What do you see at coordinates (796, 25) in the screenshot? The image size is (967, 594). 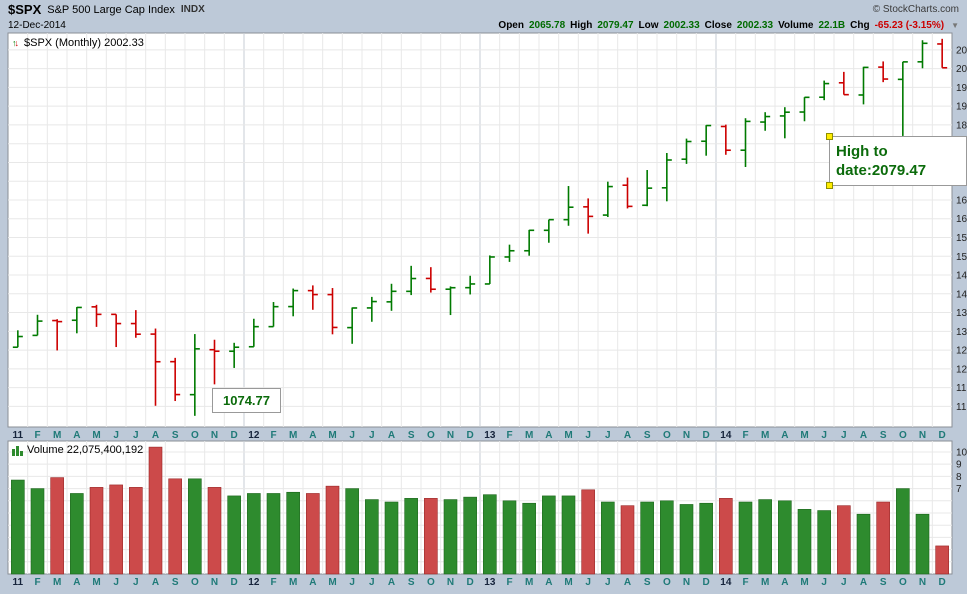 I see `volume-label: Volume` at bounding box center [796, 25].